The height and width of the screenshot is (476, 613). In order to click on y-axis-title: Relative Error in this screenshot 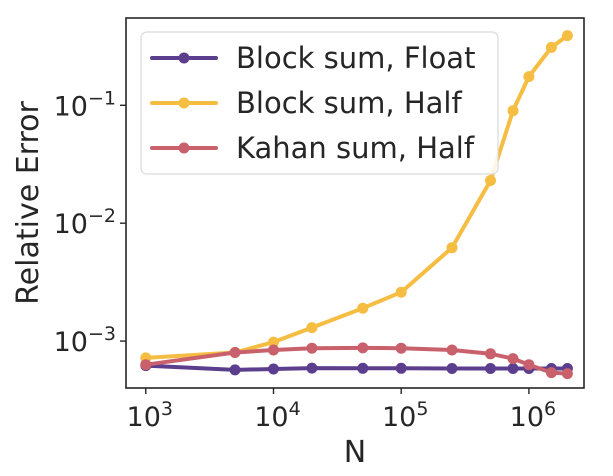, I will do `click(28, 203)`.